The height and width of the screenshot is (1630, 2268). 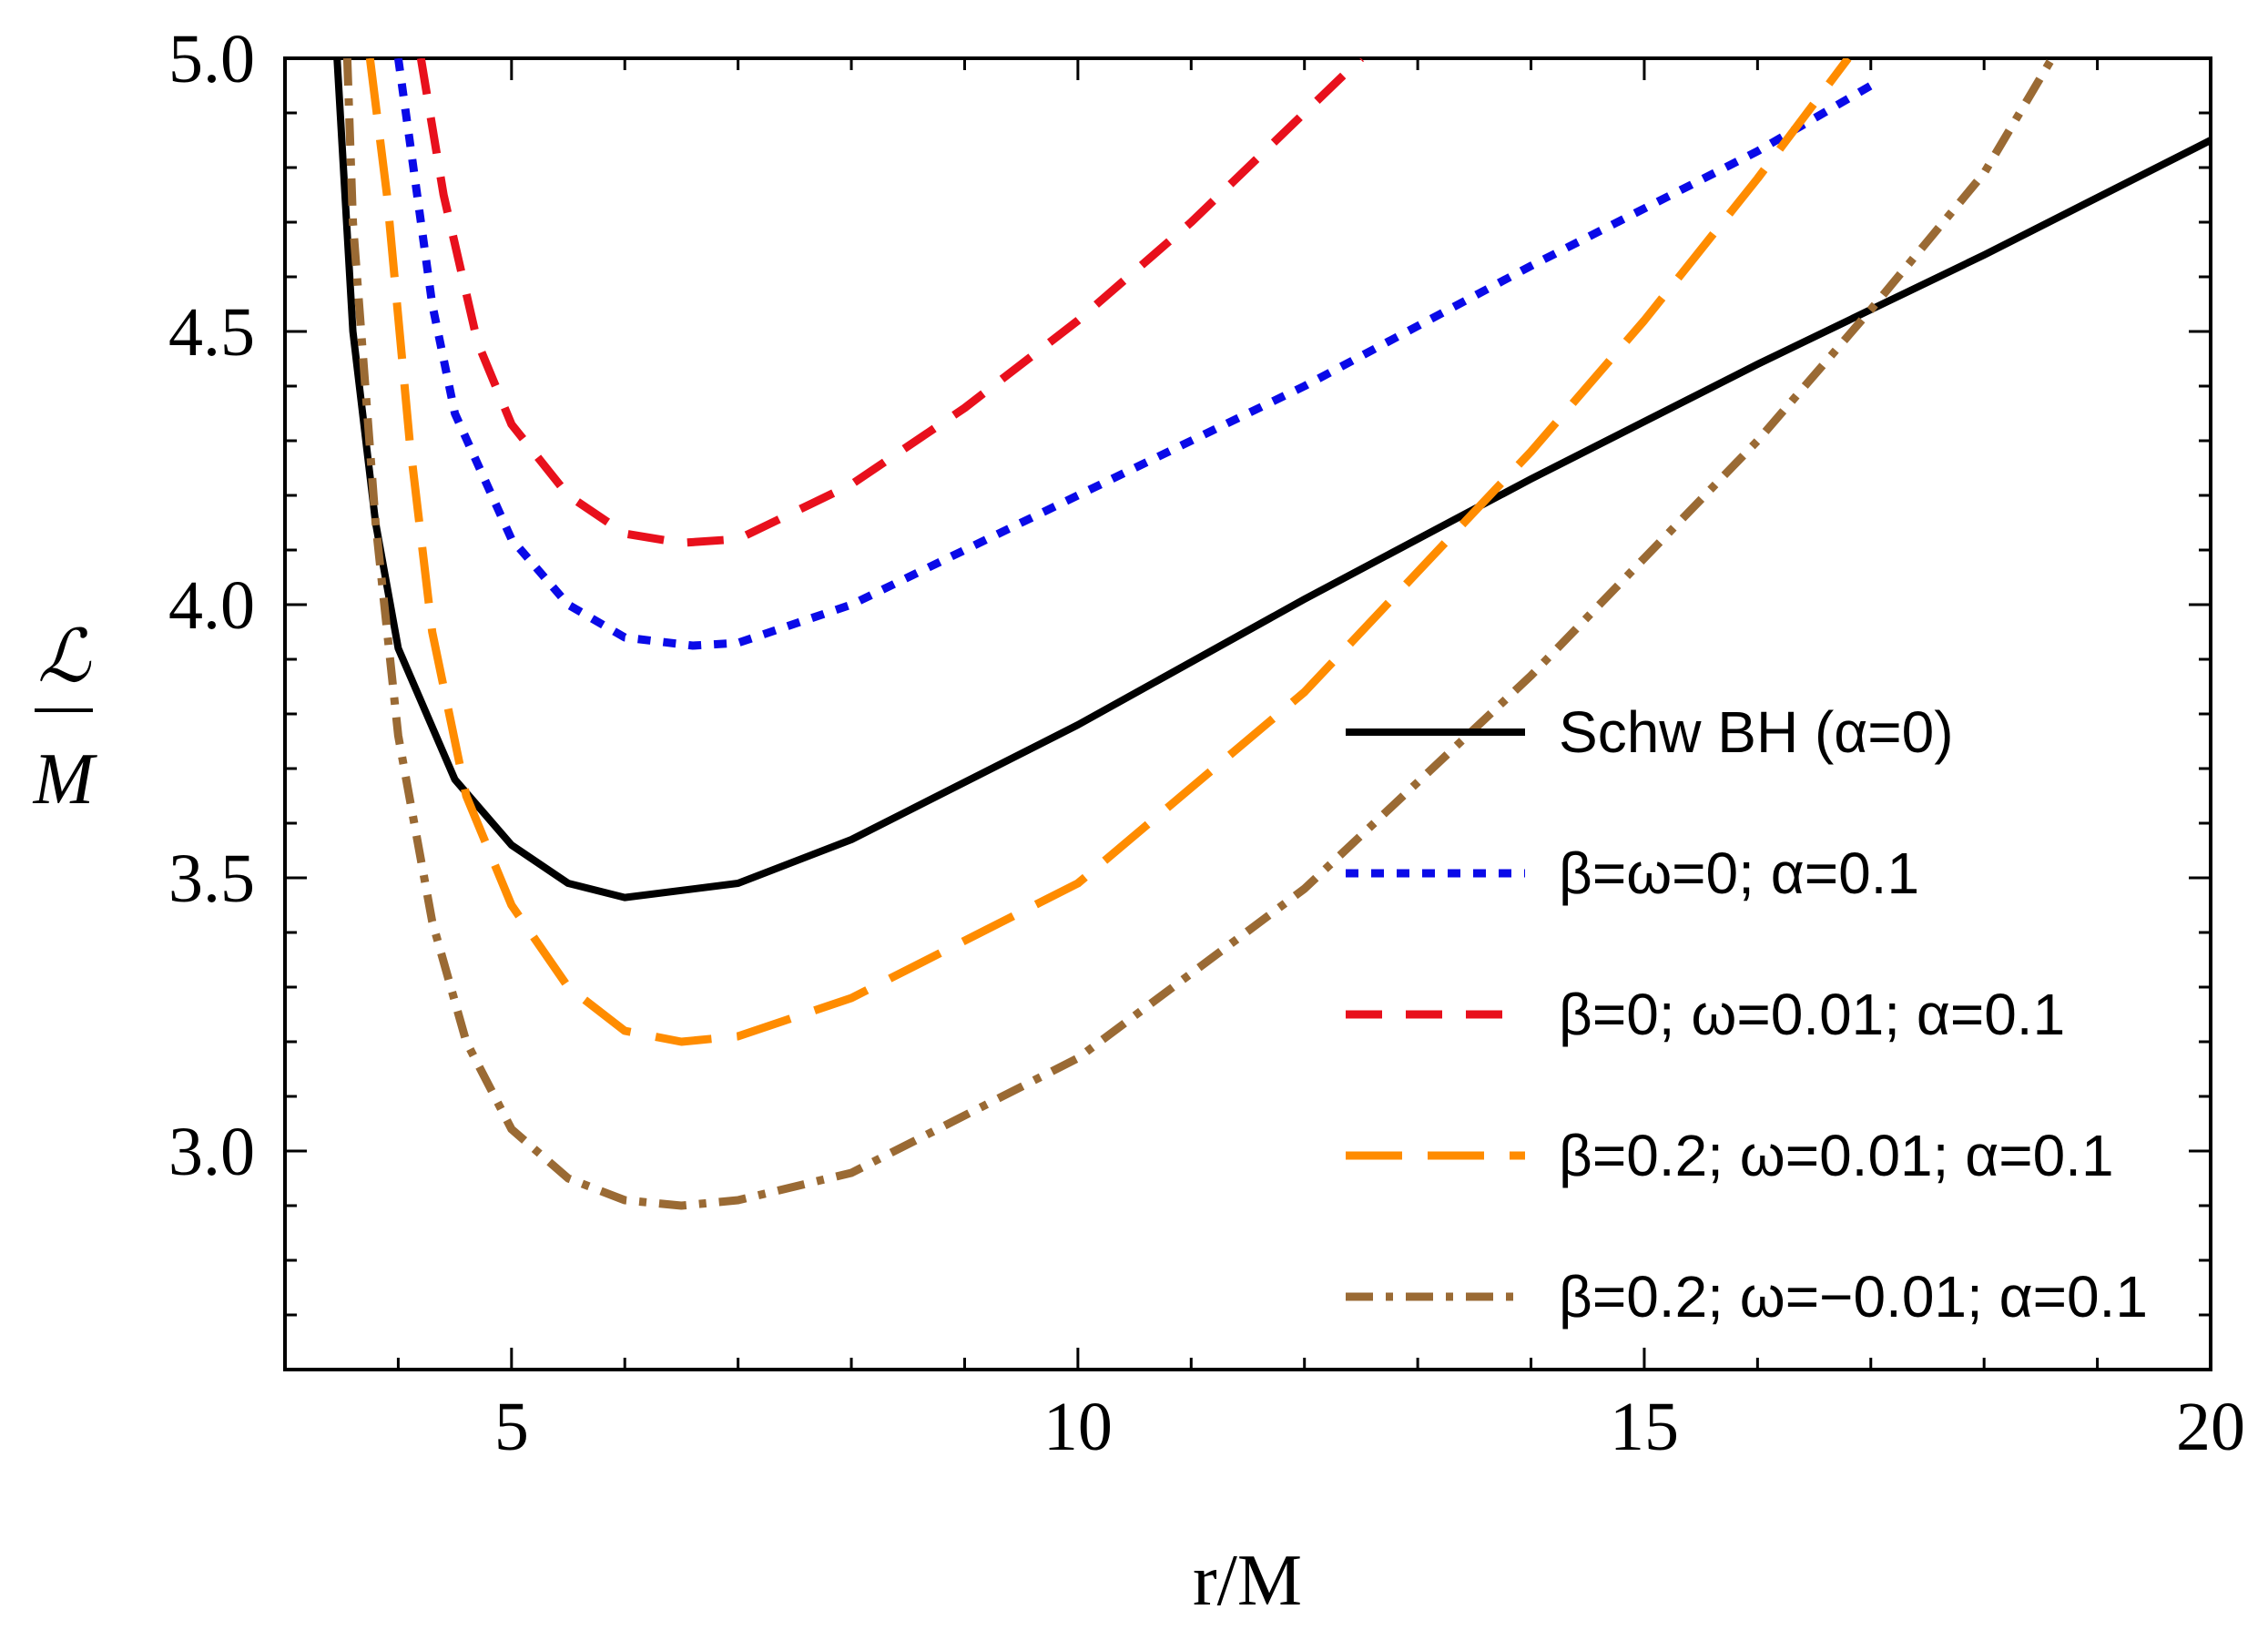 I want to click on x-tick-label: 15, so click(x=1644, y=1427).